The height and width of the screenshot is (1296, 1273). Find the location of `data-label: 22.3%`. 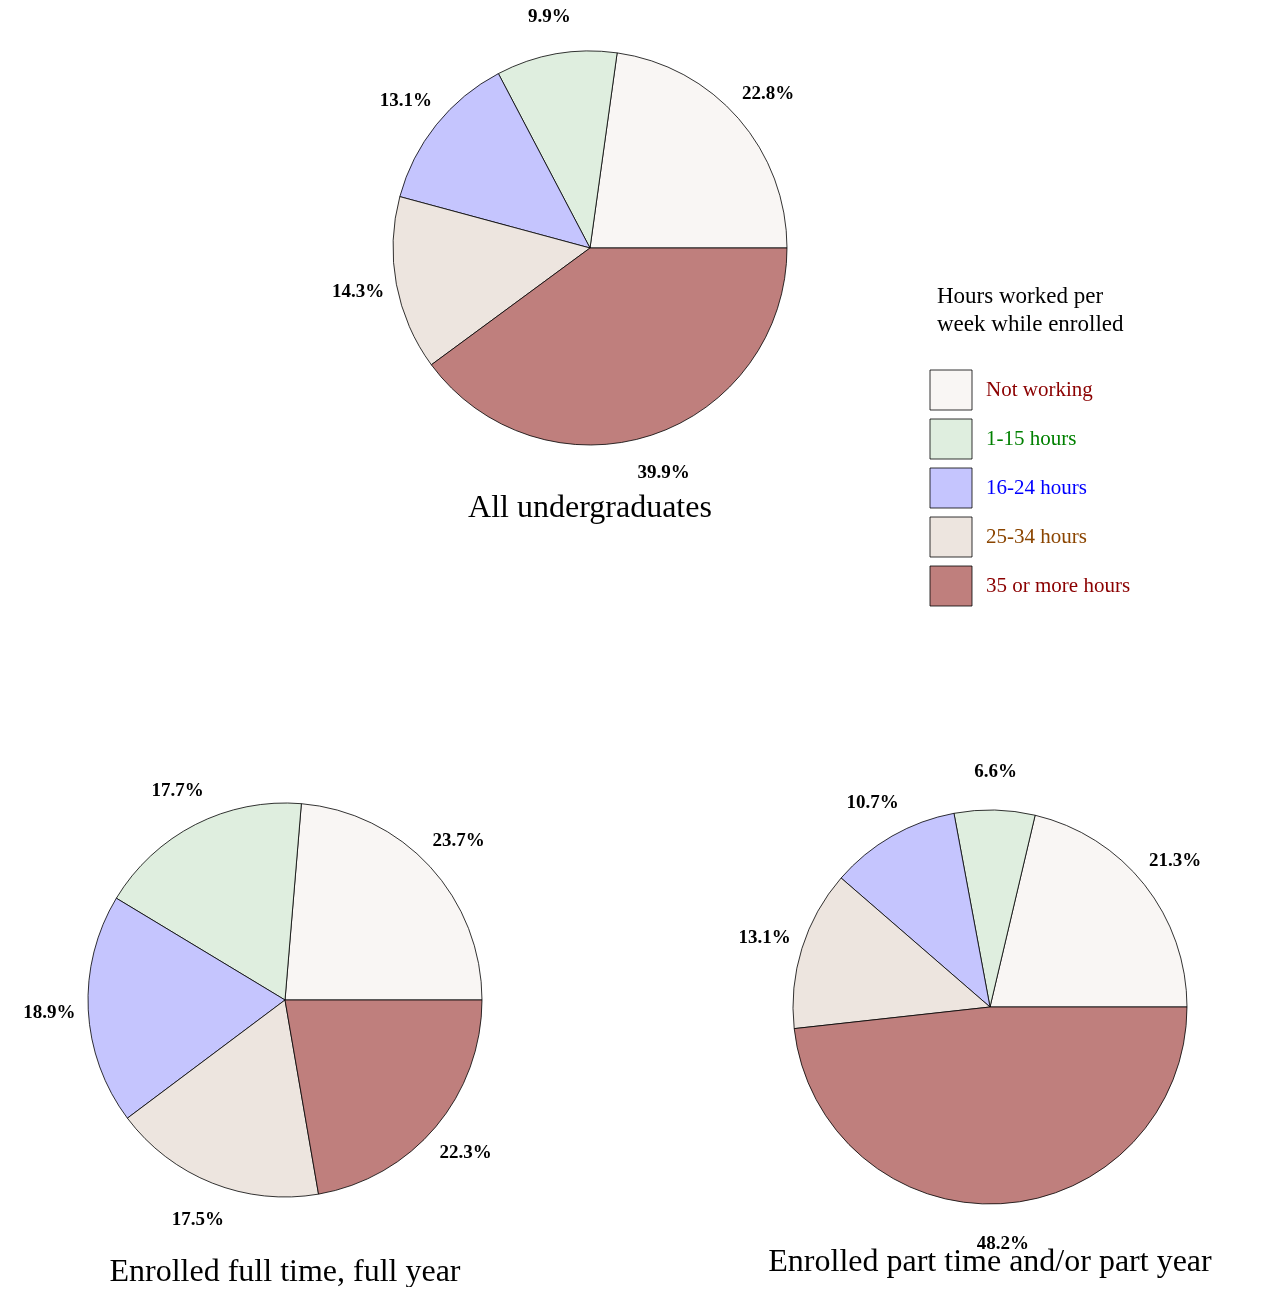

data-label: 22.3% is located at coordinates (465, 1152).